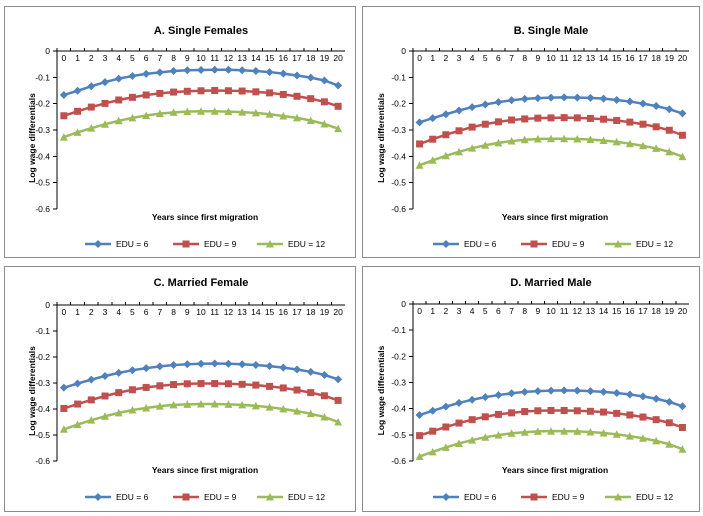 Image resolution: width=703 pixels, height=516 pixels. I want to click on x-tick-label: 2, so click(91, 312).